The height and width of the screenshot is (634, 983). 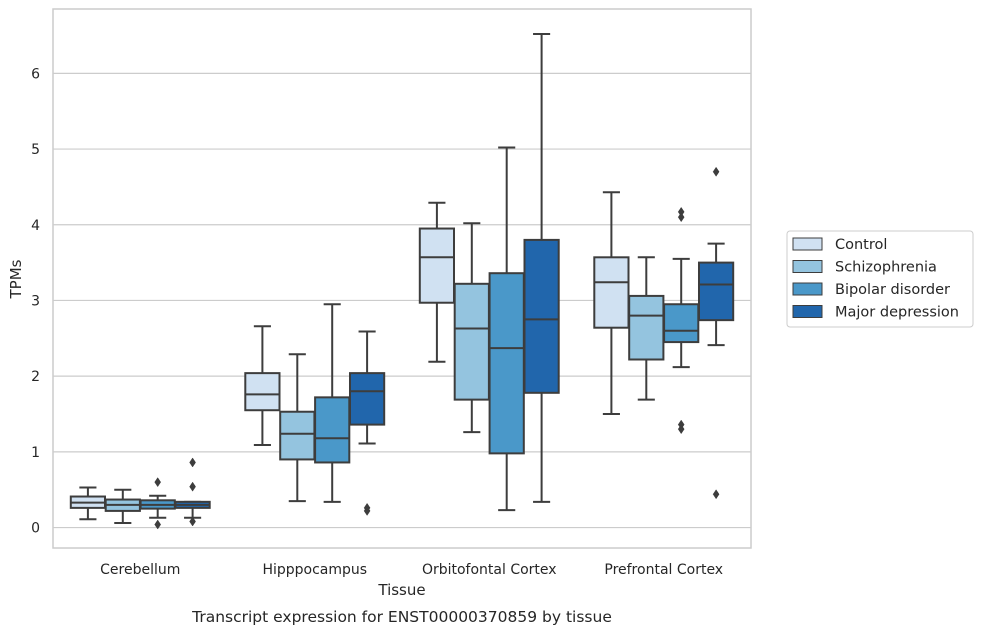 I want to click on y-tick-label: 4, so click(x=35, y=226).